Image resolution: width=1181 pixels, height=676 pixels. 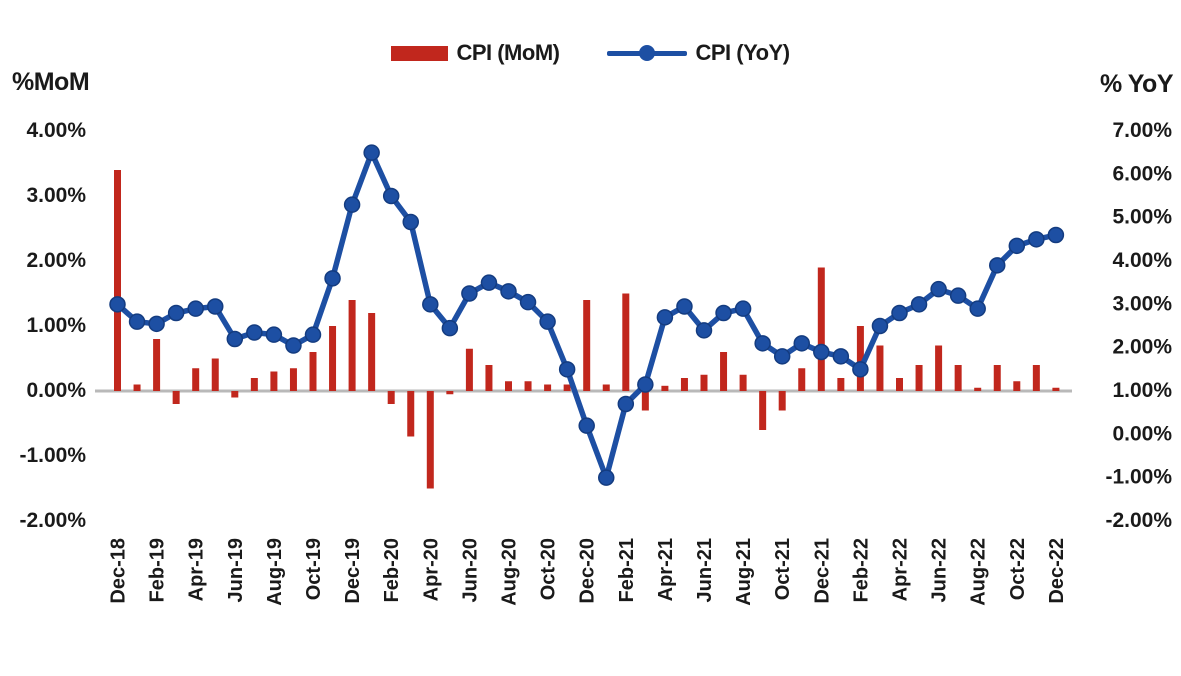 I want to click on x-tick-label: Oct-20, so click(x=549, y=569).